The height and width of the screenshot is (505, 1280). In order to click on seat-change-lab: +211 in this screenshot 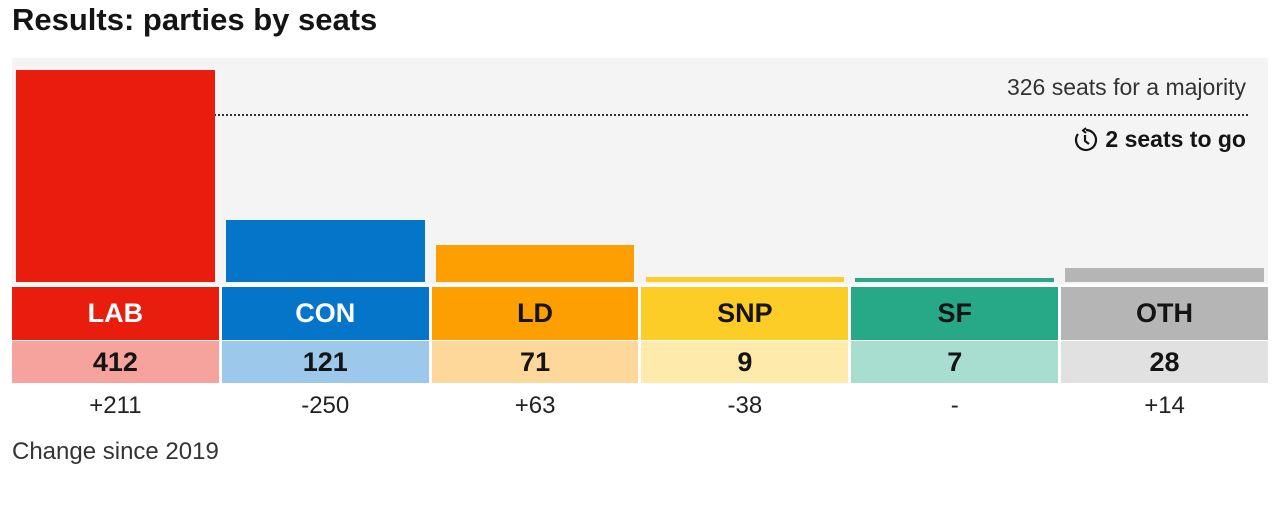, I will do `click(115, 405)`.